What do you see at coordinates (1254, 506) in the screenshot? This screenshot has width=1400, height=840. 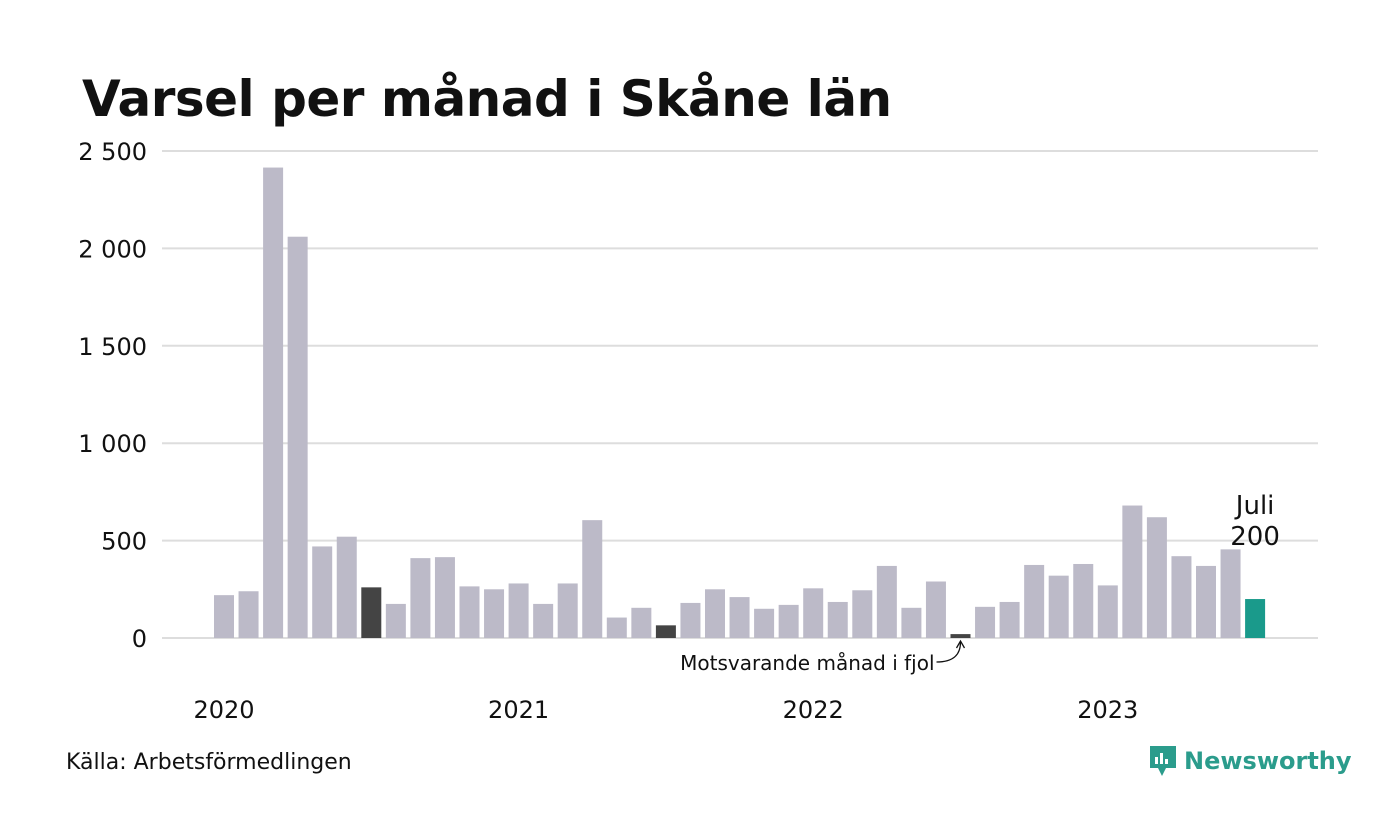 I see `highlight-month-label: Juli` at bounding box center [1254, 506].